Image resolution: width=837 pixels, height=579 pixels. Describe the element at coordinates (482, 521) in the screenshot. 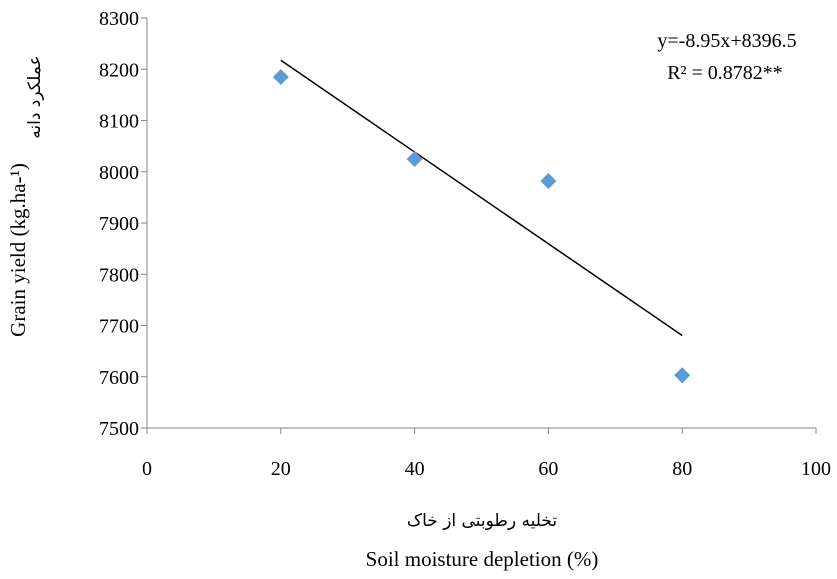

I see `x-axis-title-persian: تخلیه رطوبتی از خاک` at that location.